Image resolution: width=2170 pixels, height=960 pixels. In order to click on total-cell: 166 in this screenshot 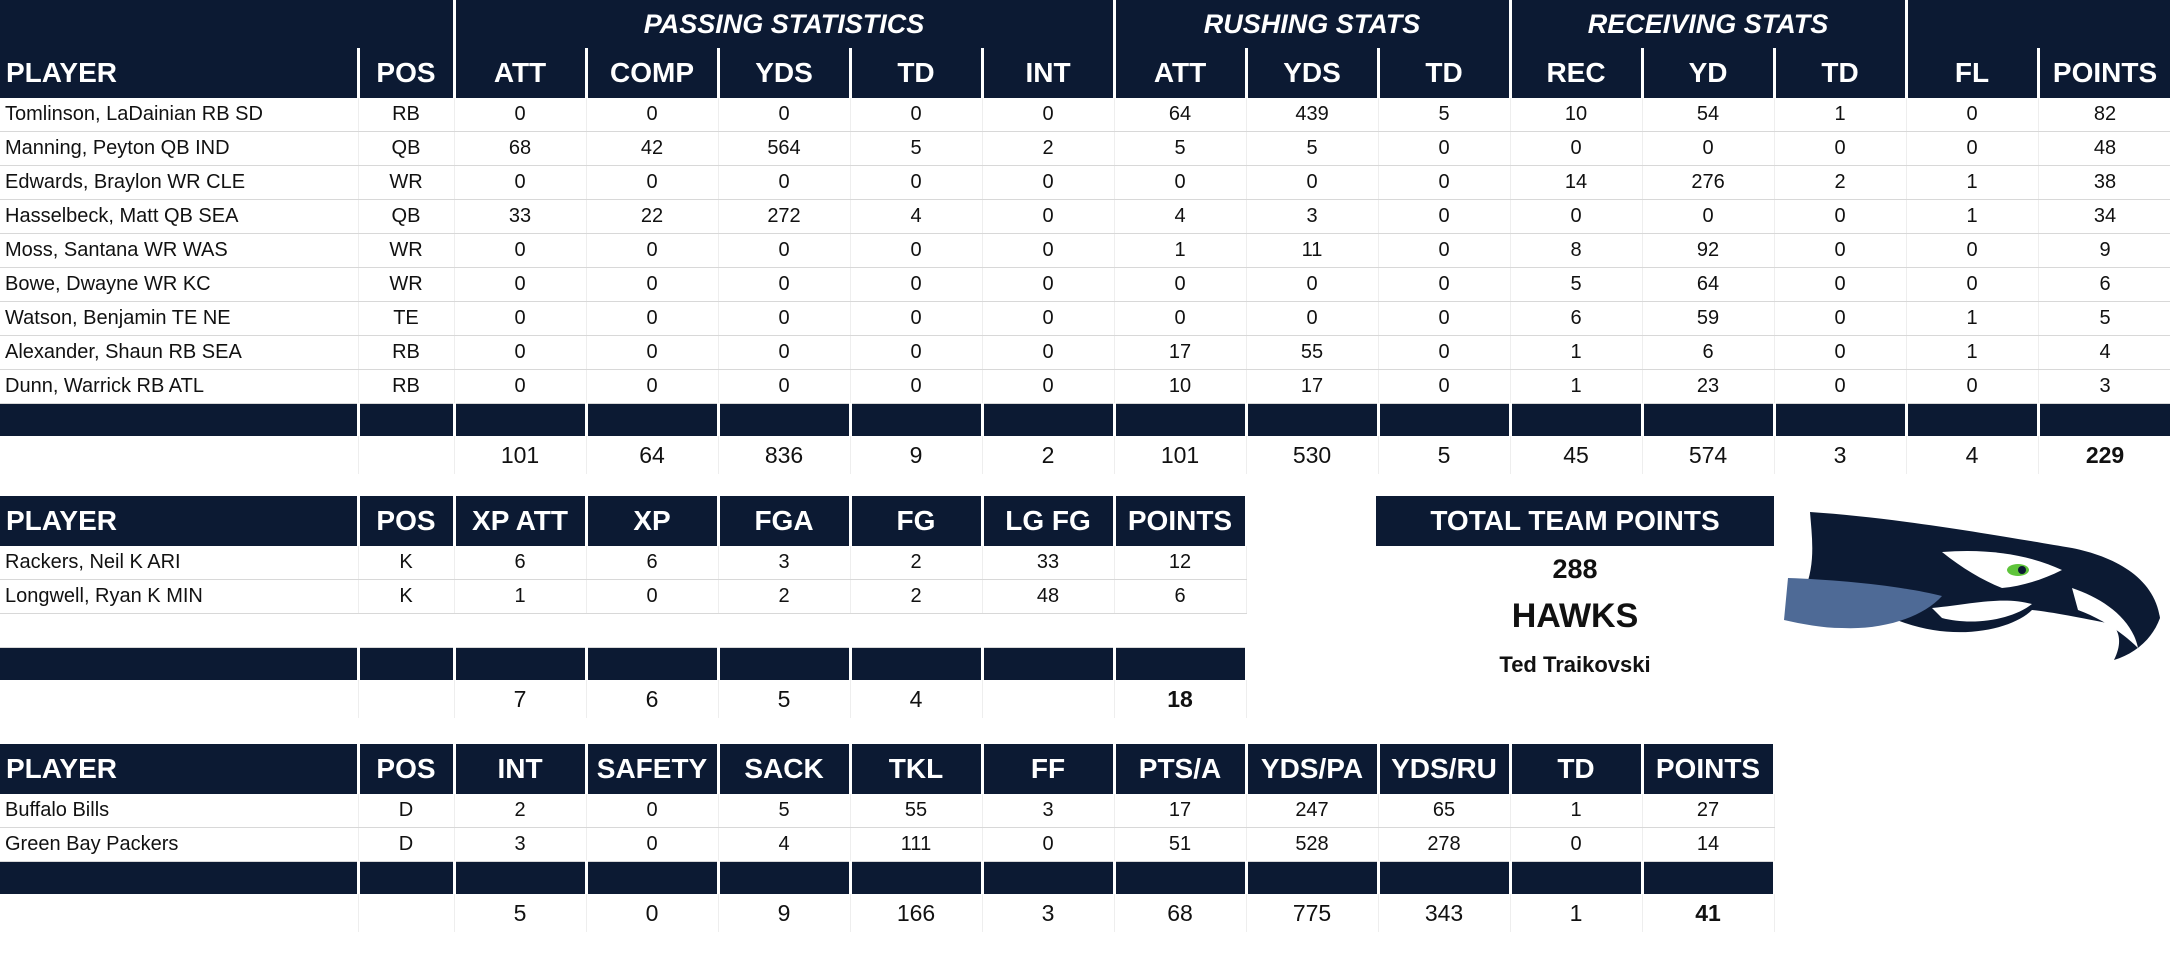, I will do `click(916, 913)`.